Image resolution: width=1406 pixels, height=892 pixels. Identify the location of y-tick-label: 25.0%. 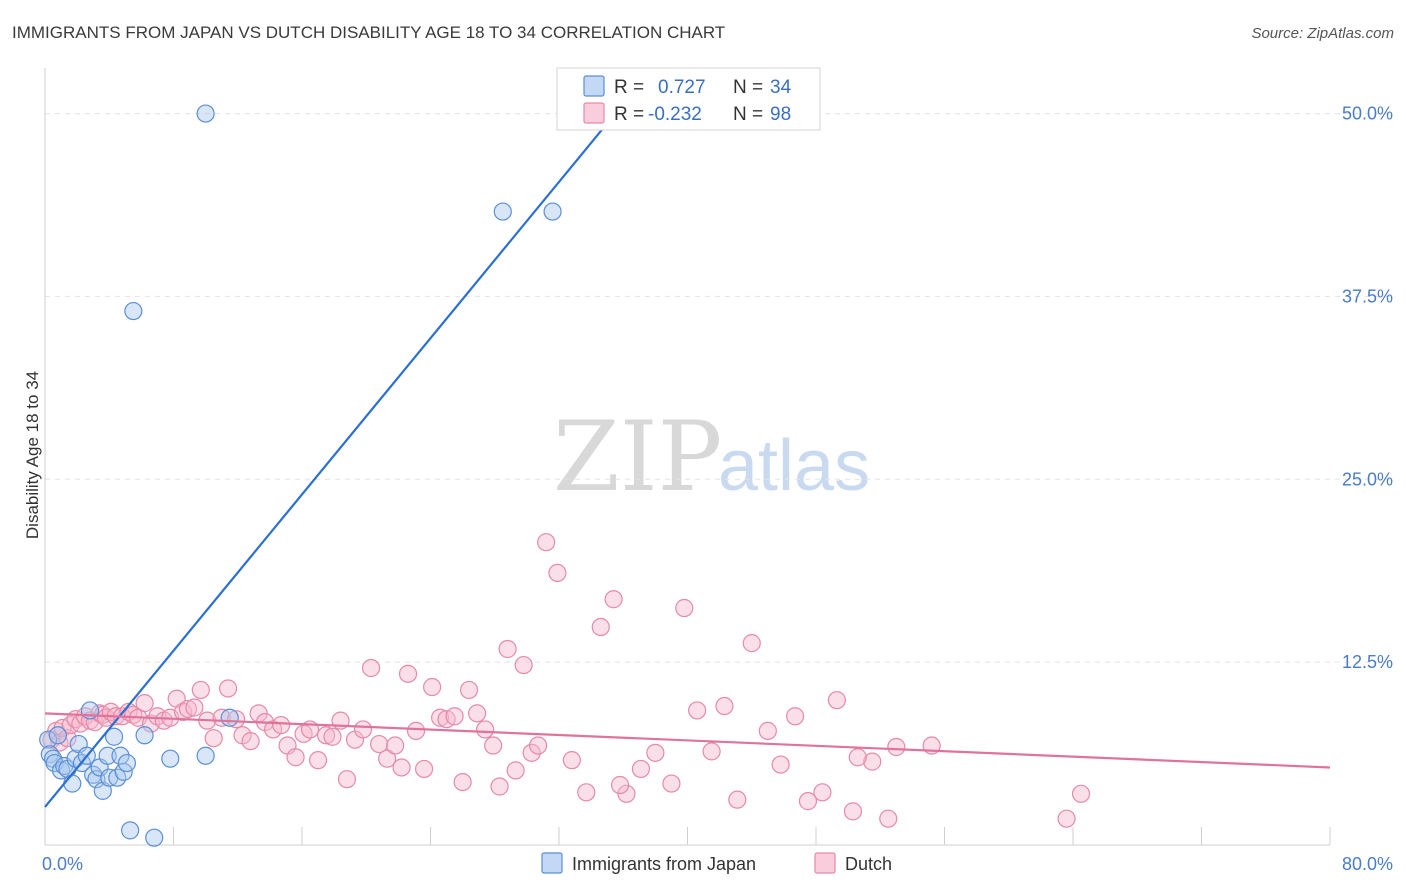
(1367, 479).